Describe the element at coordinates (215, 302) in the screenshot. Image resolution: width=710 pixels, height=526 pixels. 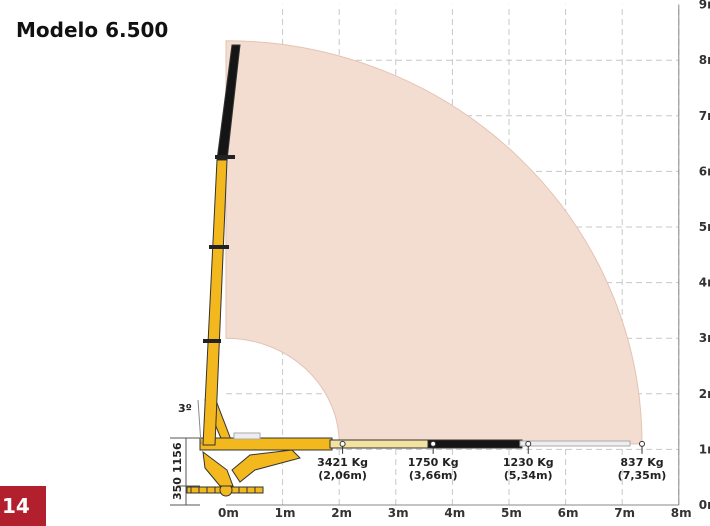
I see `vertical-boom` at that location.